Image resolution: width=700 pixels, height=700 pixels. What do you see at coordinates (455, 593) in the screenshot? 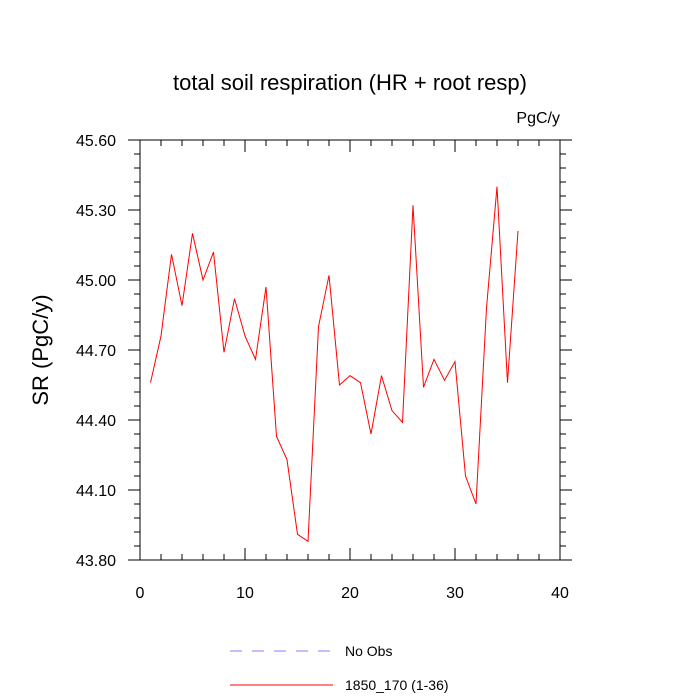
I see `x-tick-label: 30` at bounding box center [455, 593].